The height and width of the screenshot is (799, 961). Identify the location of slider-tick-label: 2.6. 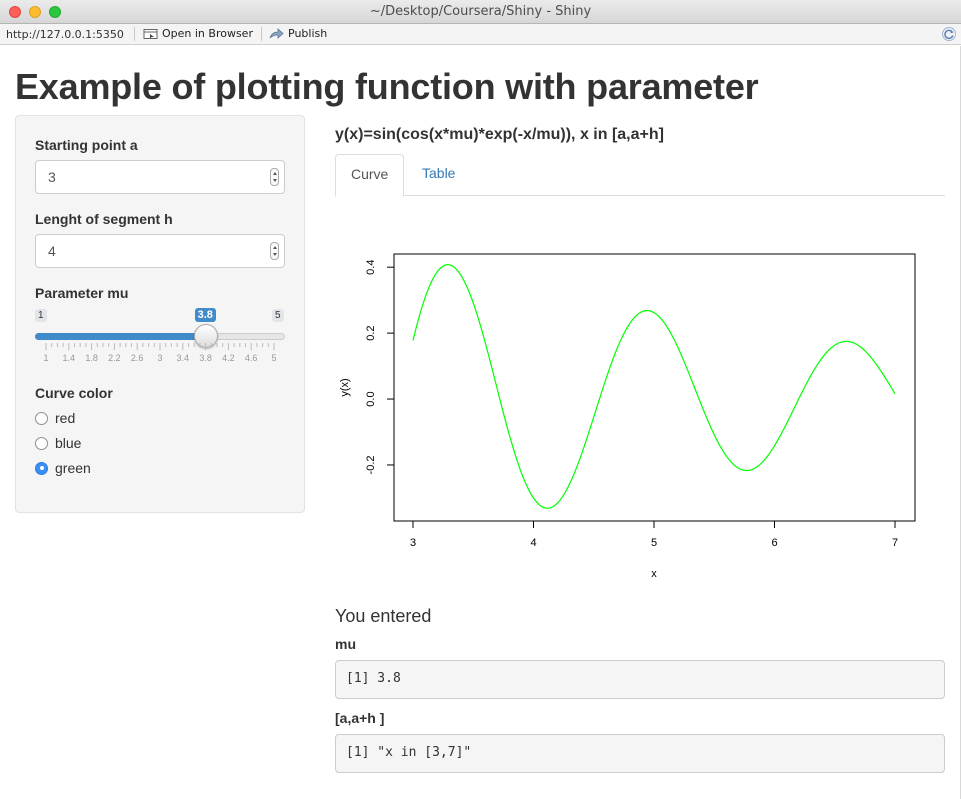
(137, 358).